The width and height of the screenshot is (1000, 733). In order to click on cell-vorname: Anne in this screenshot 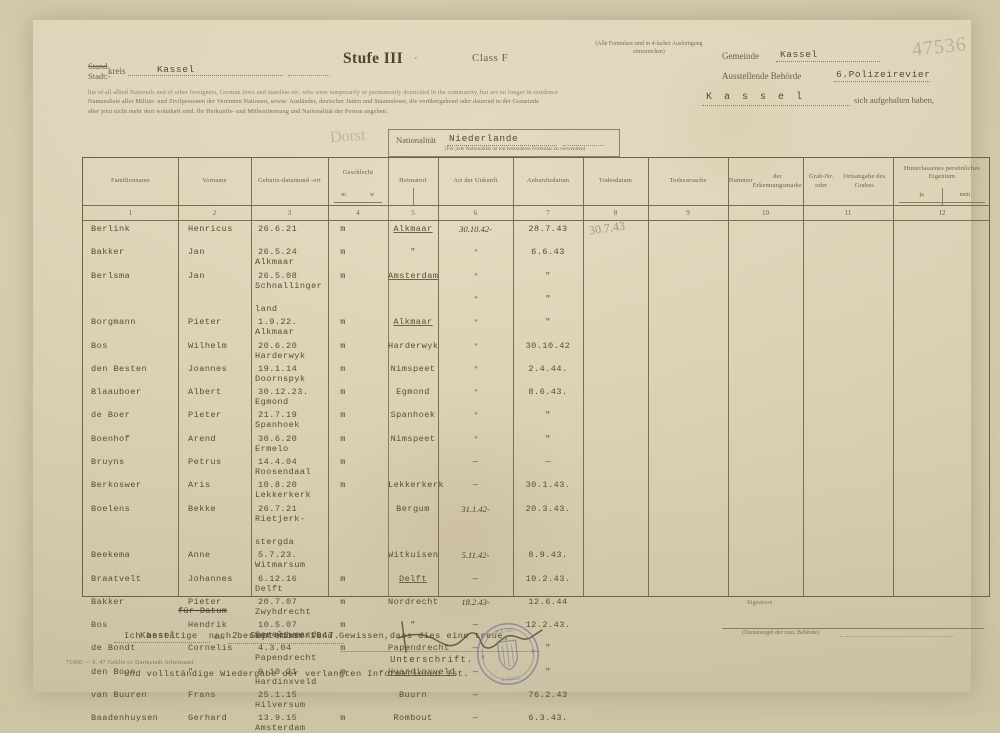, I will do `click(199, 555)`.